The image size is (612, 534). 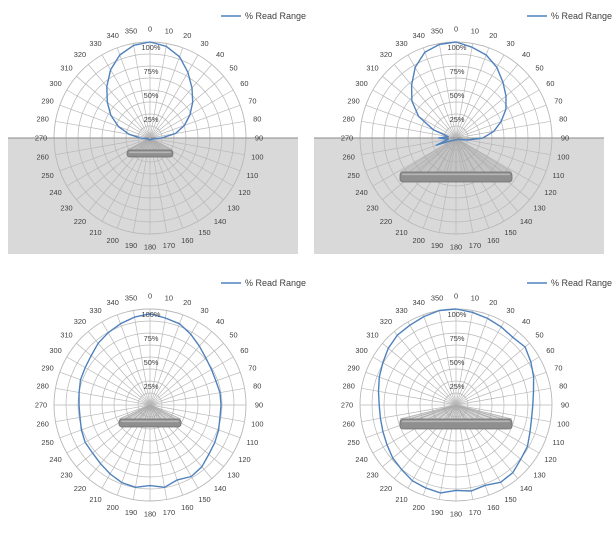 What do you see at coordinates (263, 16) in the screenshot?
I see `series-legend: % Read Range` at bounding box center [263, 16].